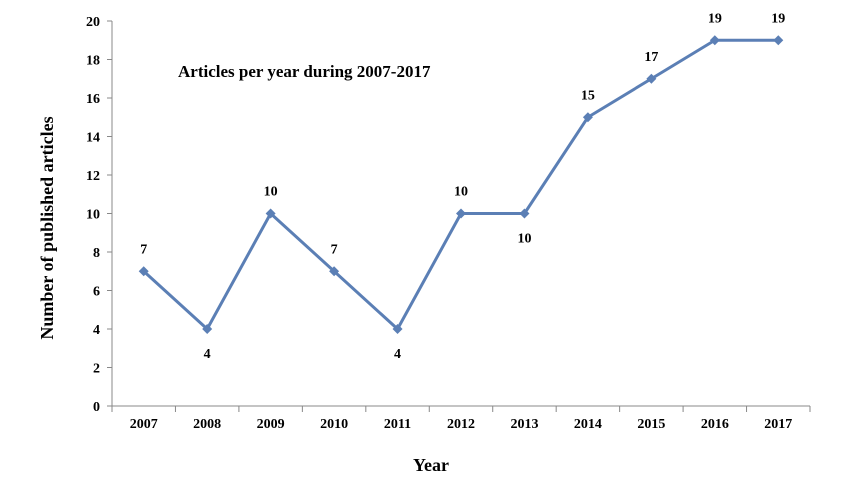 The image size is (850, 489). I want to click on x-tick-label: 2017, so click(778, 424).